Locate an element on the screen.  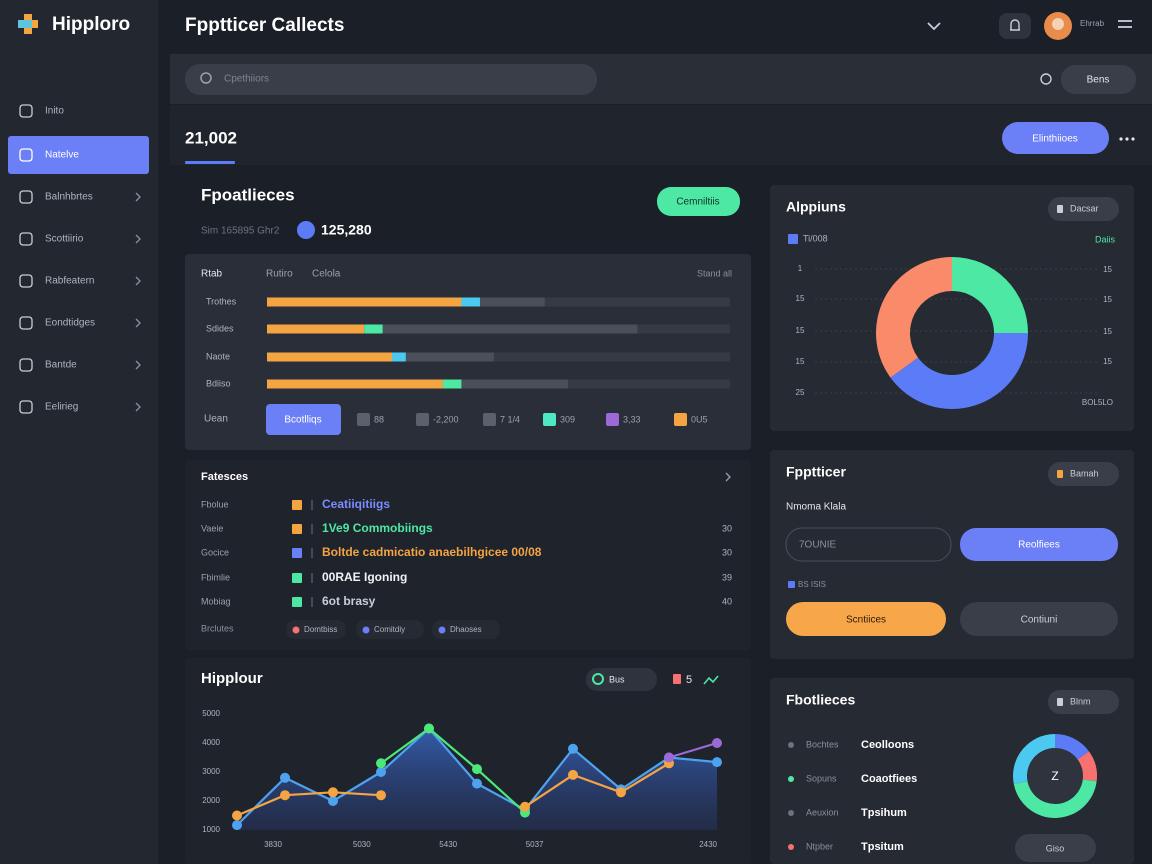
y-tick-label: 1000 is located at coordinates (211, 829).